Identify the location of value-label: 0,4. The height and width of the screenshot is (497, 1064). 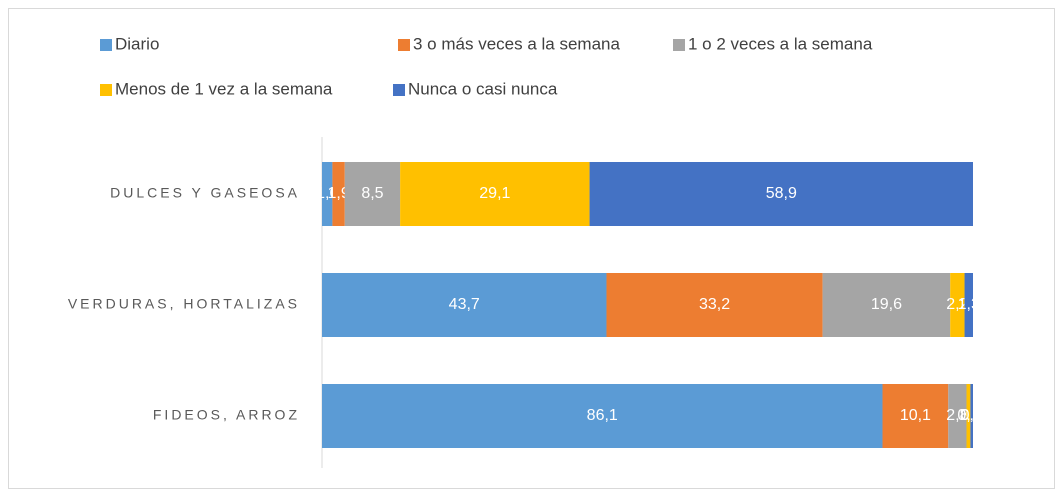
(972, 415).